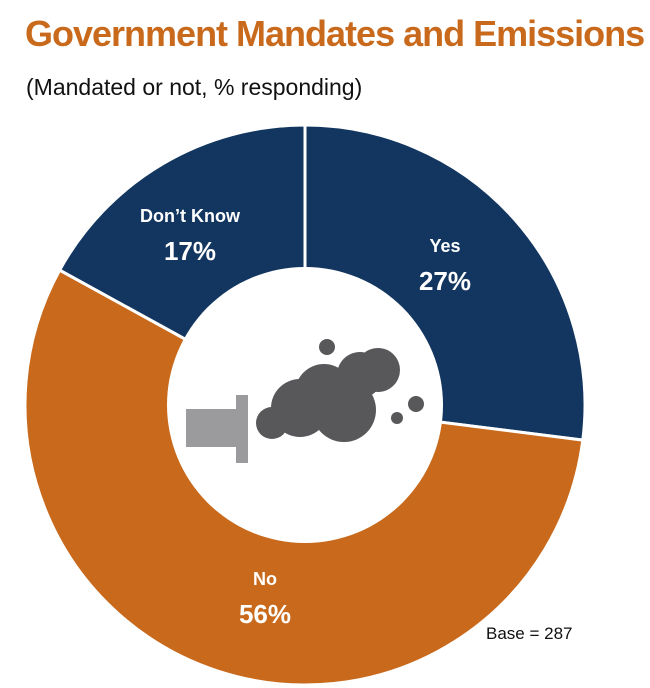  I want to click on slice-label: Yes, so click(444, 246).